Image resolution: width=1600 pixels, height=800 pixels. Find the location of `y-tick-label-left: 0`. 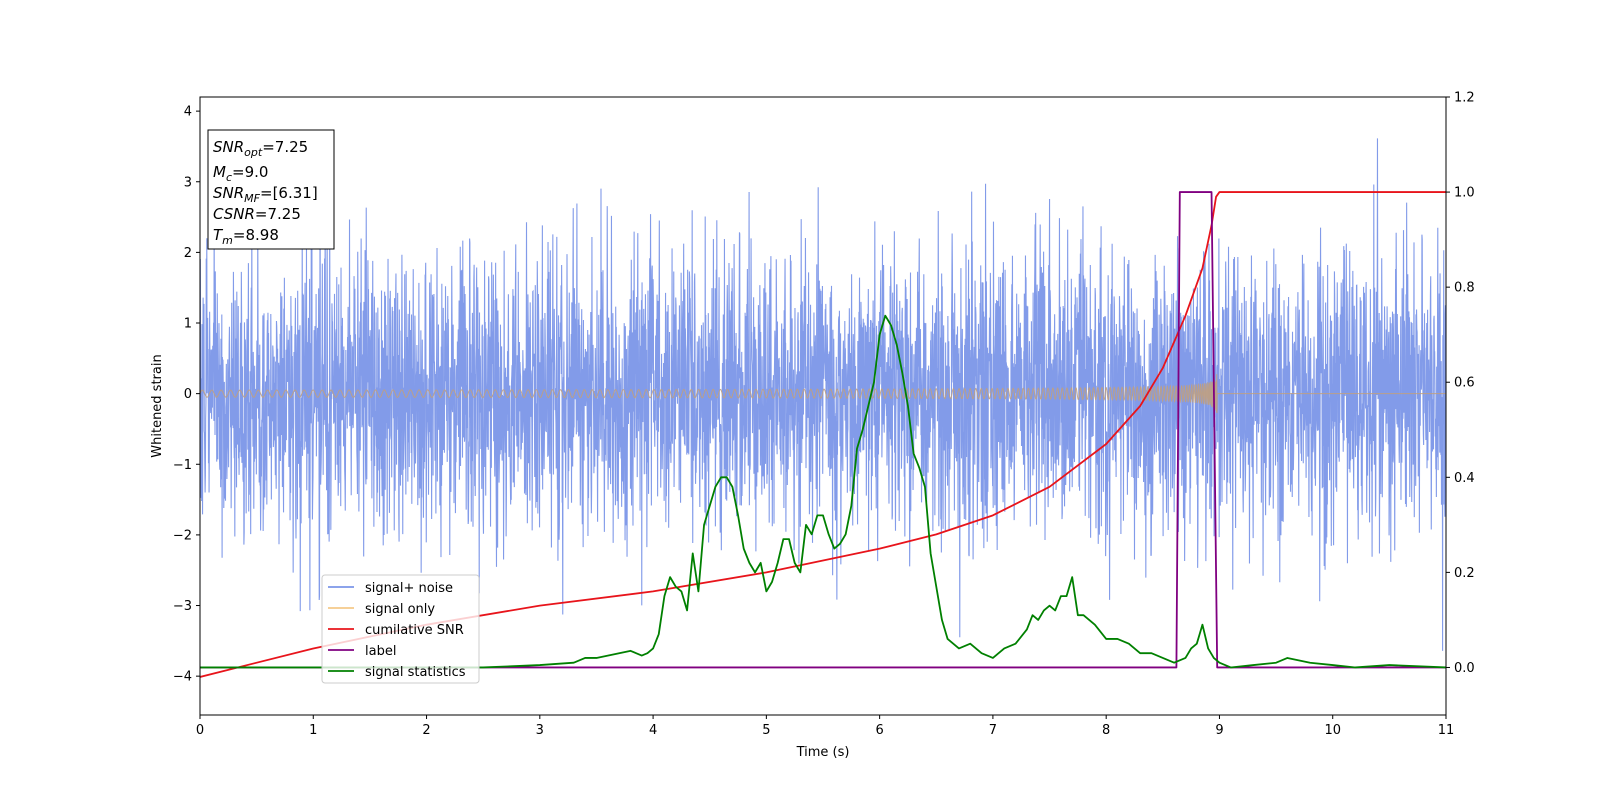

y-tick-label-left: 0 is located at coordinates (188, 394).